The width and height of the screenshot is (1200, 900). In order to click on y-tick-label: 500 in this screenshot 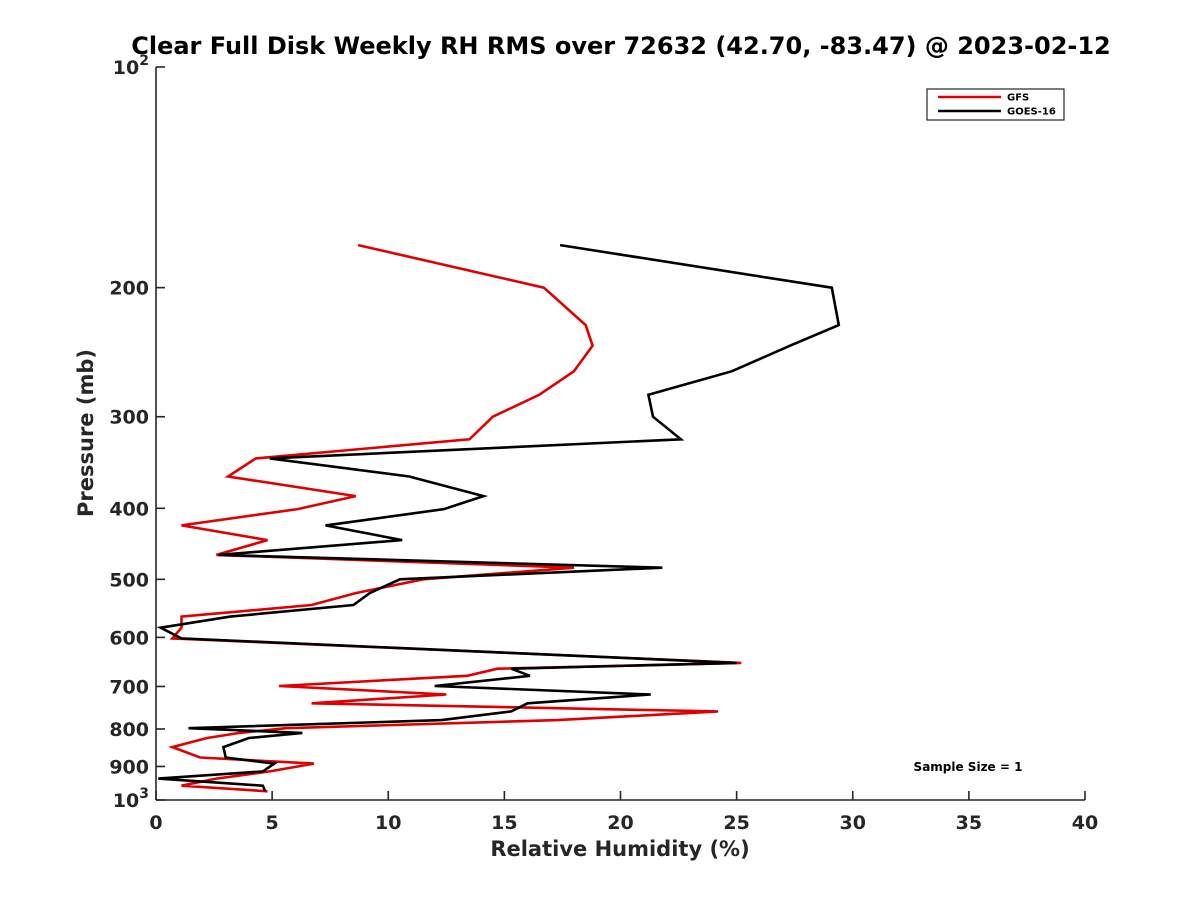, I will do `click(129, 580)`.